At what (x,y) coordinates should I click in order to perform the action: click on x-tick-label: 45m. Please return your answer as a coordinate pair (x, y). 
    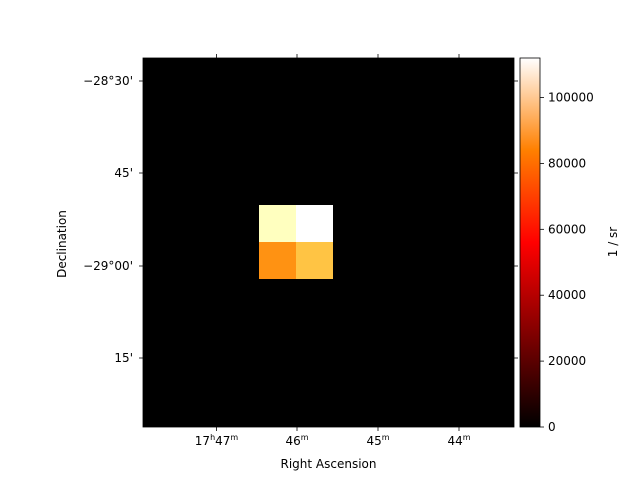
    Looking at the image, I should click on (377, 440).